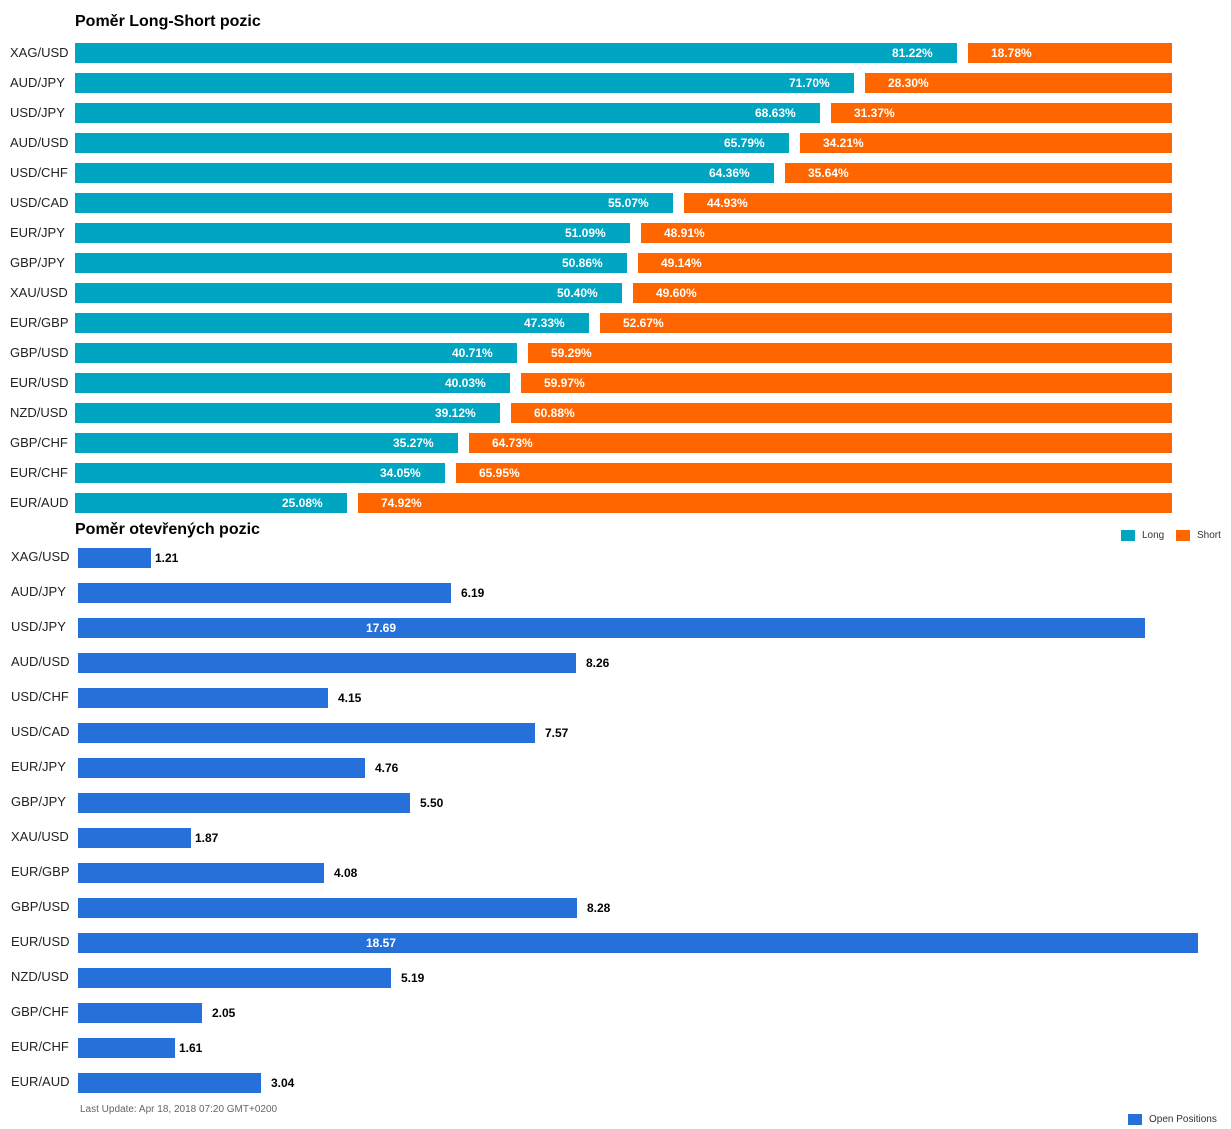 Image resolution: width=1231 pixels, height=1129 pixels. I want to click on legend-swatch-long, so click(1128, 535).